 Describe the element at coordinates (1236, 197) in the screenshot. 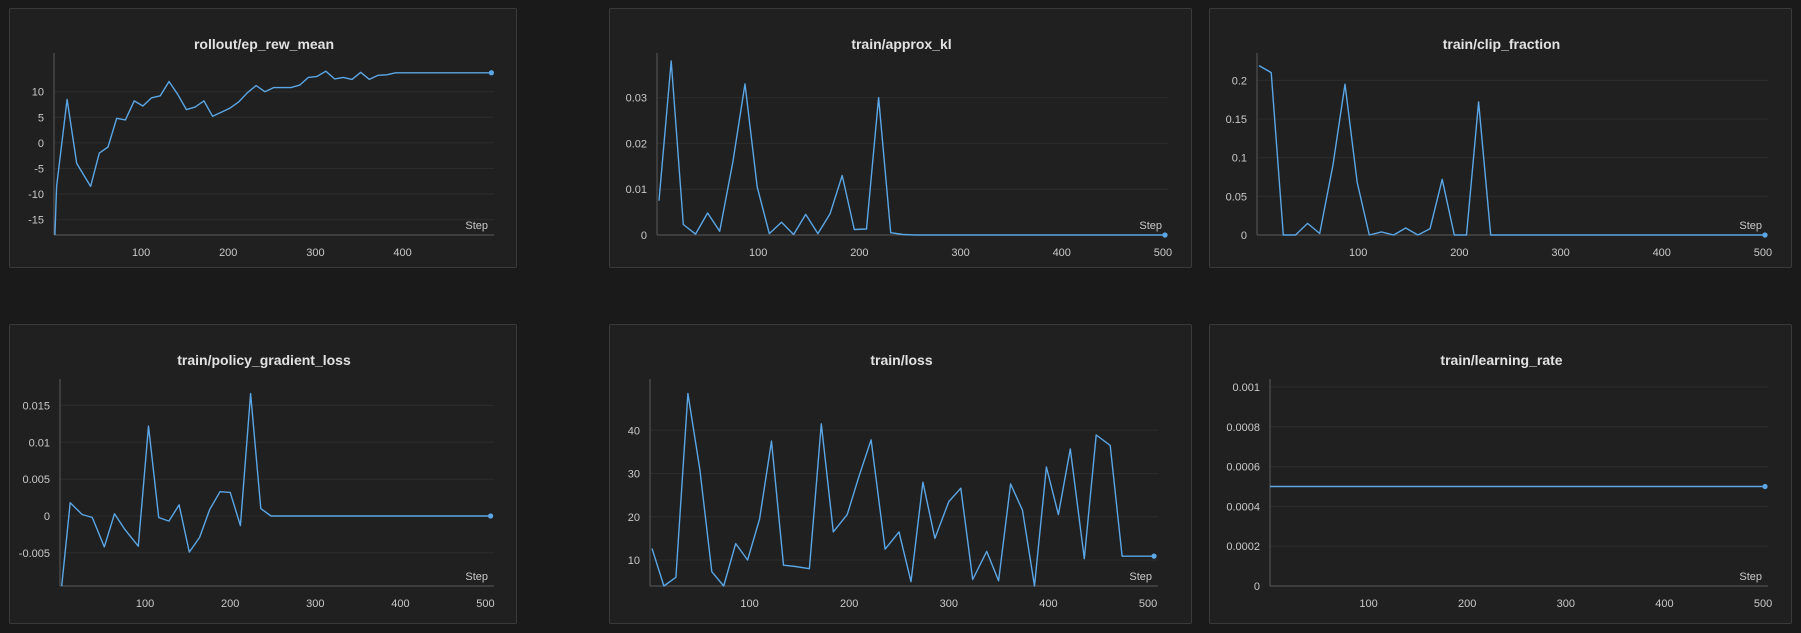

I see `y-tick-label: 0.05` at that location.